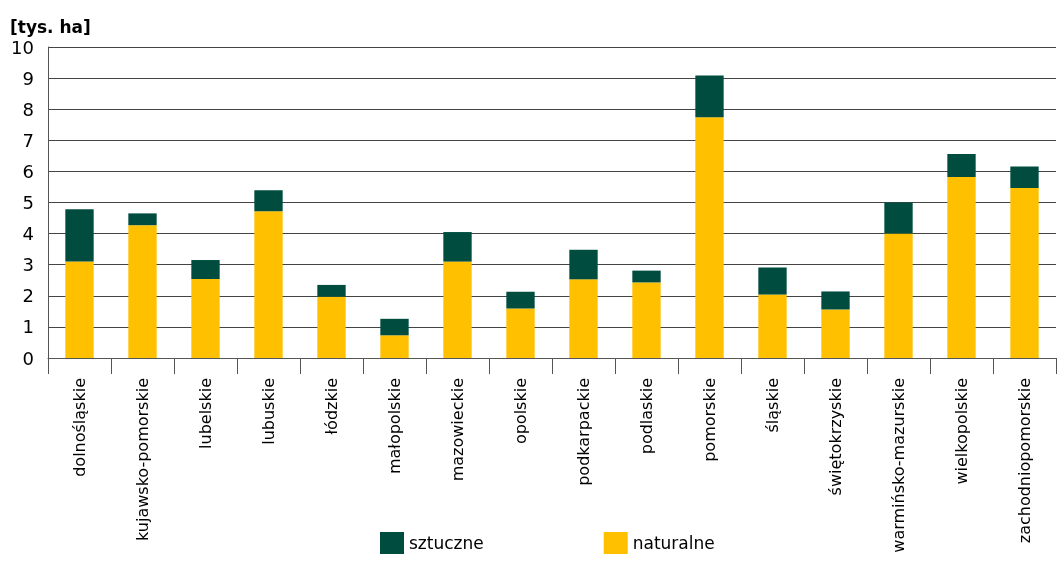  Describe the element at coordinates (28, 265) in the screenshot. I see `y-tick-label: 3` at that location.